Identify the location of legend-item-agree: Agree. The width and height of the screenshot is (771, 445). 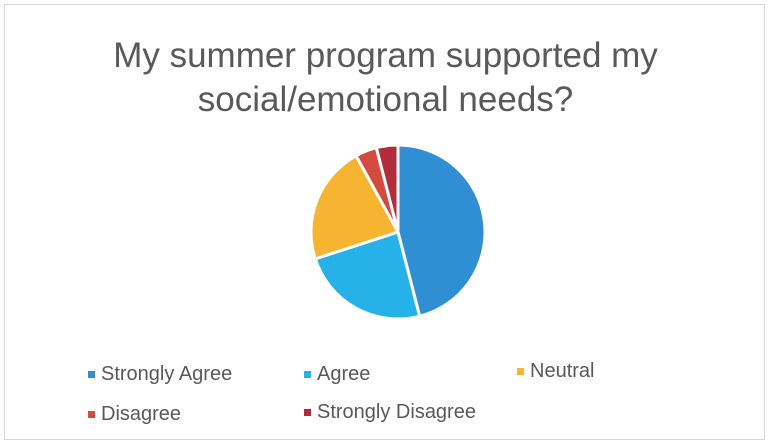
(337, 374).